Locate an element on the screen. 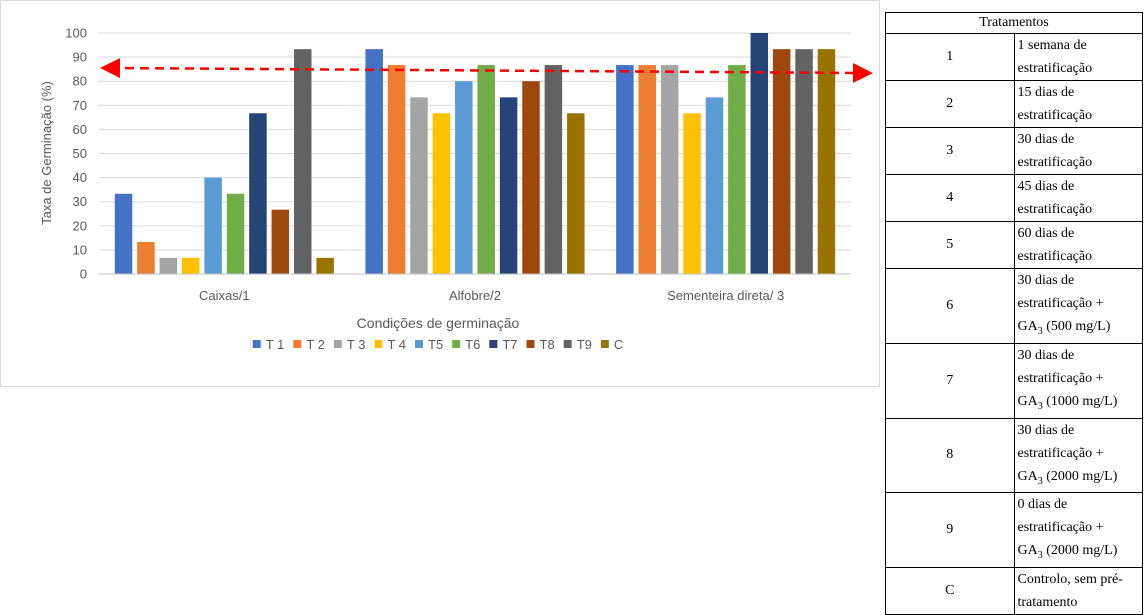 Image resolution: width=1146 pixels, height=615 pixels. treatment-description: 15 dias de estratificação is located at coordinates (1078, 104).